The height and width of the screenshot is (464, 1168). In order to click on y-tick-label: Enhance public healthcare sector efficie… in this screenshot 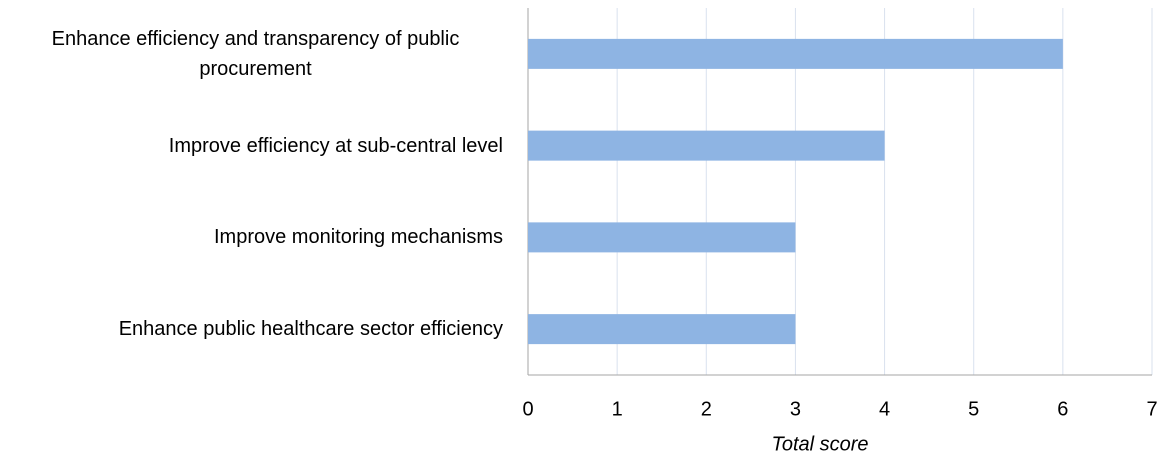, I will do `click(310, 329)`.